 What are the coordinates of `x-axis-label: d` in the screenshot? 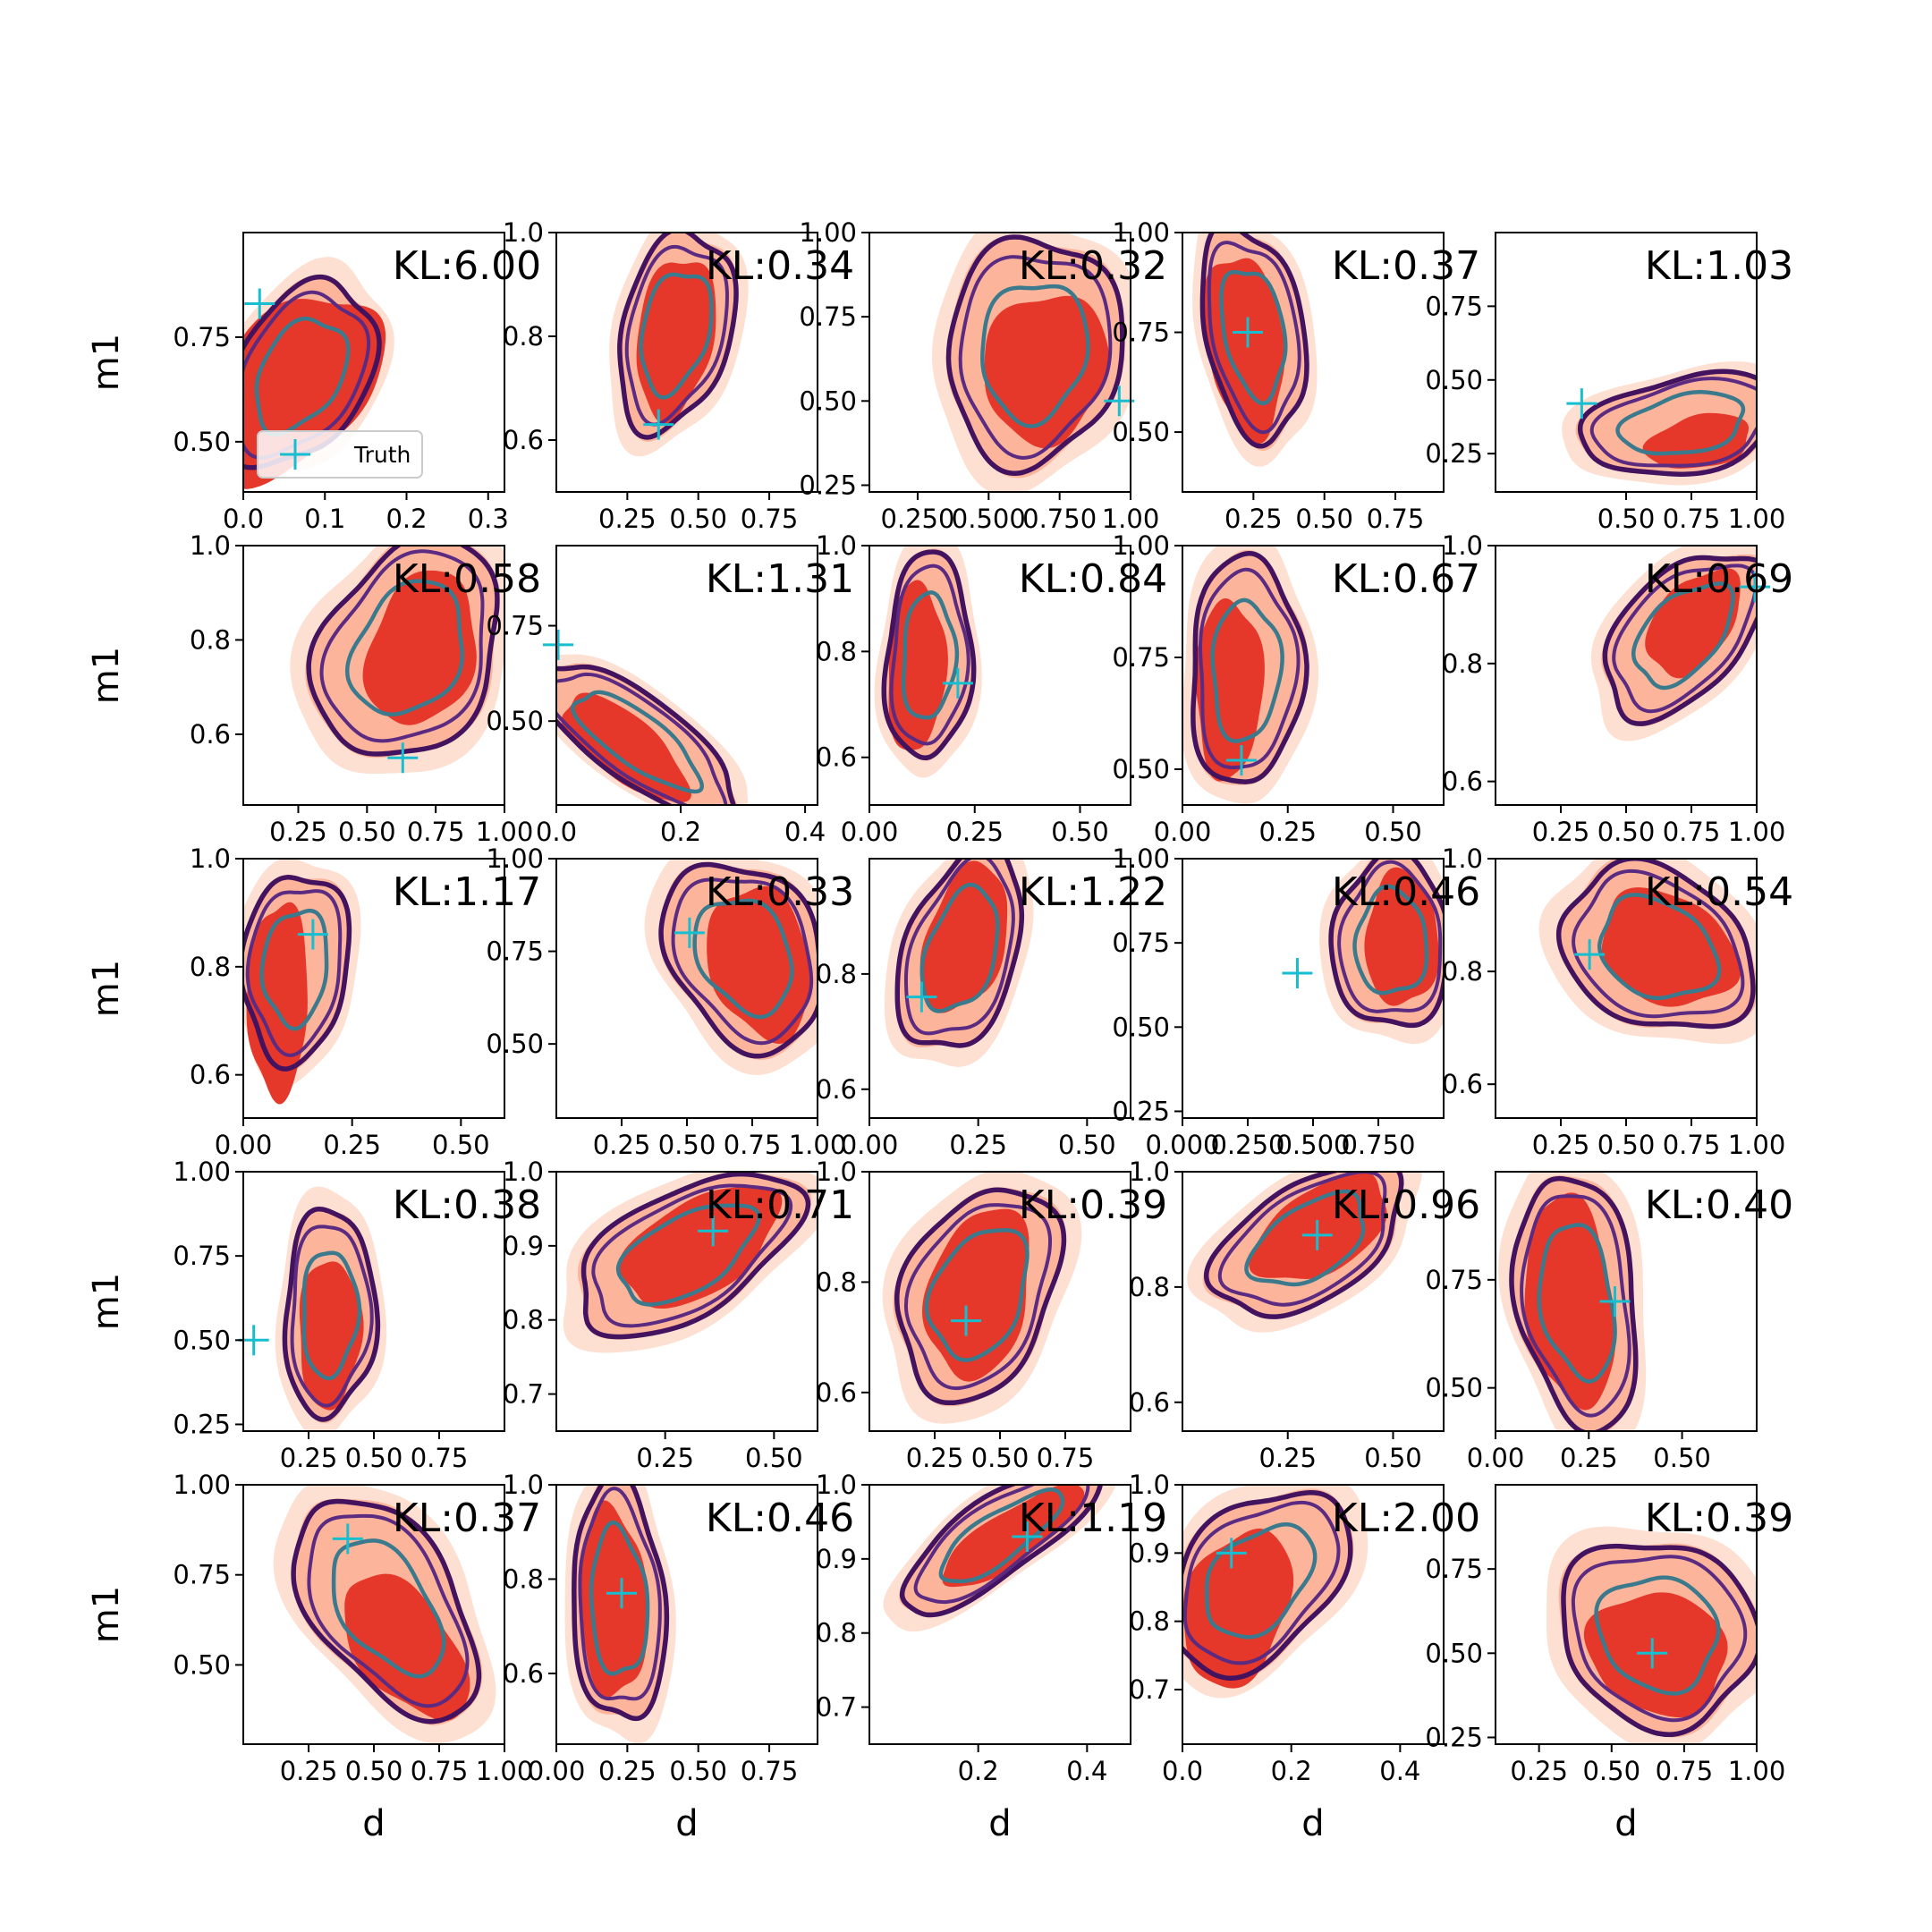 It's located at (1312, 1823).